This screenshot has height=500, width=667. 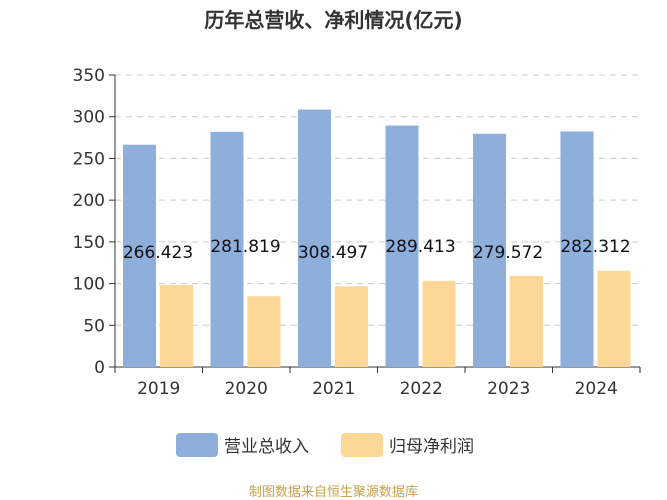 What do you see at coordinates (245, 247) in the screenshot?
I see `revenue-value-label: 281.819` at bounding box center [245, 247].